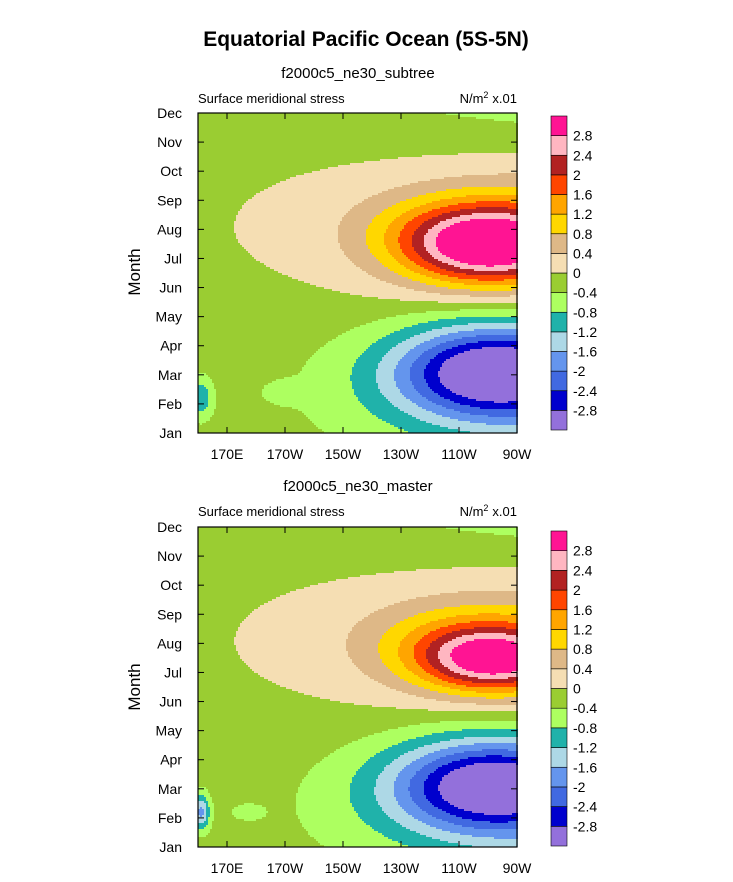 The width and height of the screenshot is (733, 882). Describe the element at coordinates (585, 352) in the screenshot. I see `colorbar-label: -1.6` at that location.